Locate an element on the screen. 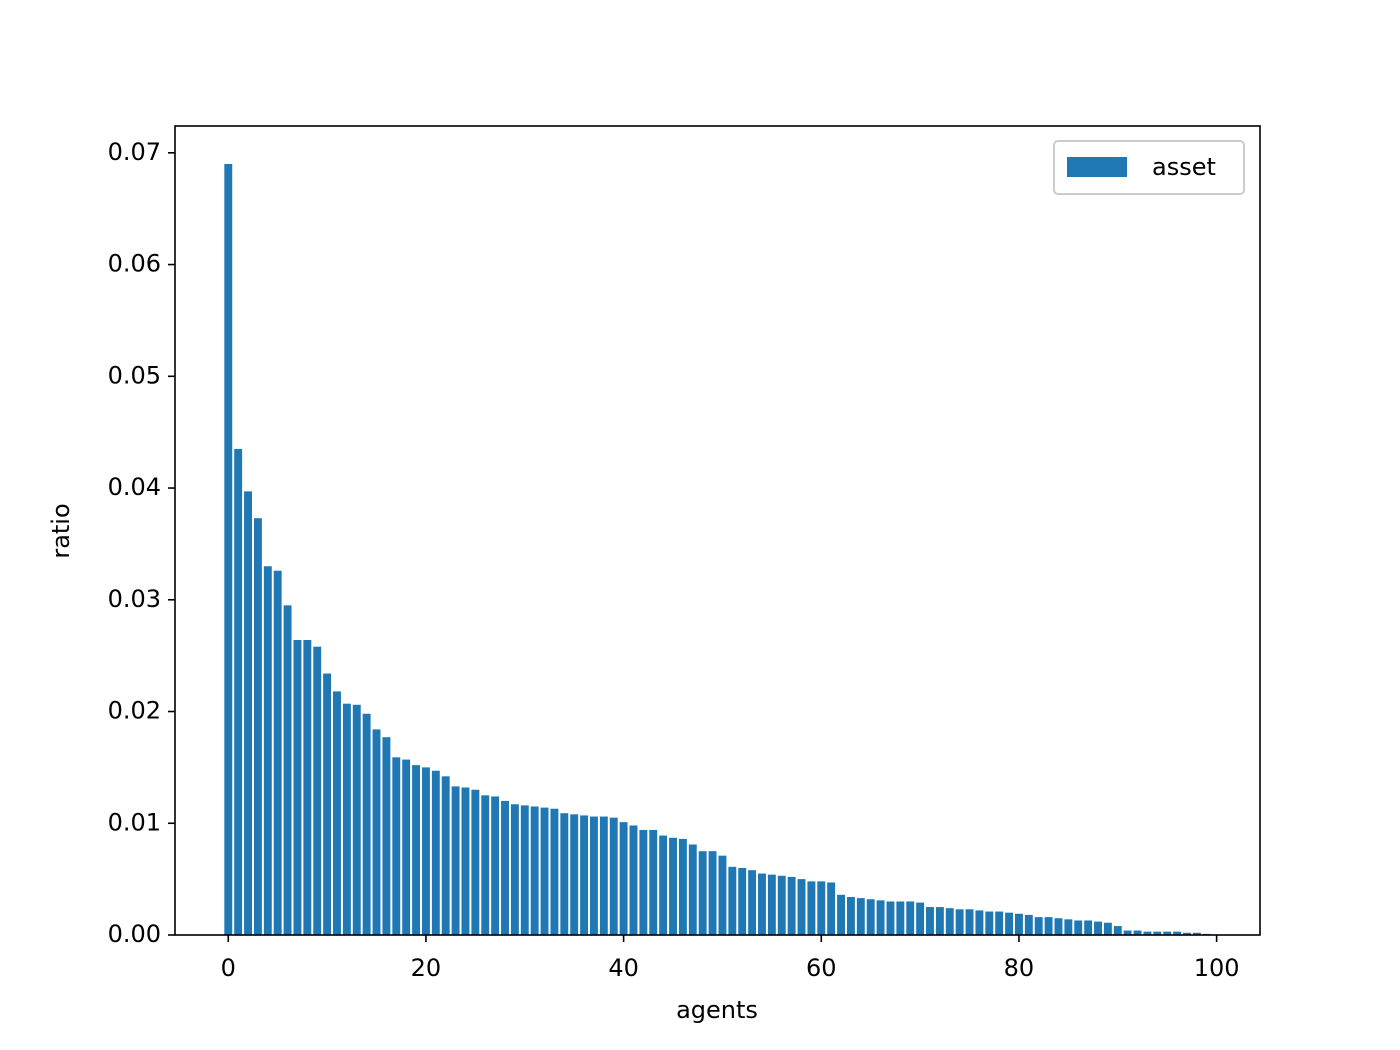 This screenshot has height=1050, width=1400. x-tick-label: 40 is located at coordinates (623, 968).